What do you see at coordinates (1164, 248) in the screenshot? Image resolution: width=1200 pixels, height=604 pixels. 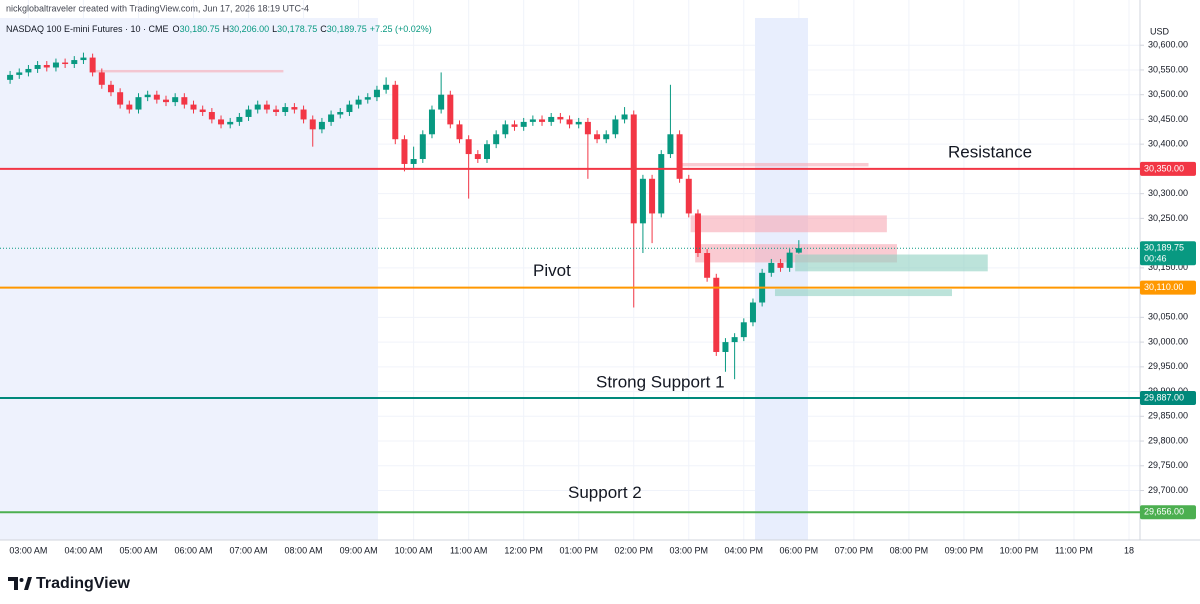 I see `last-price-label: 30,189.75` at bounding box center [1164, 248].